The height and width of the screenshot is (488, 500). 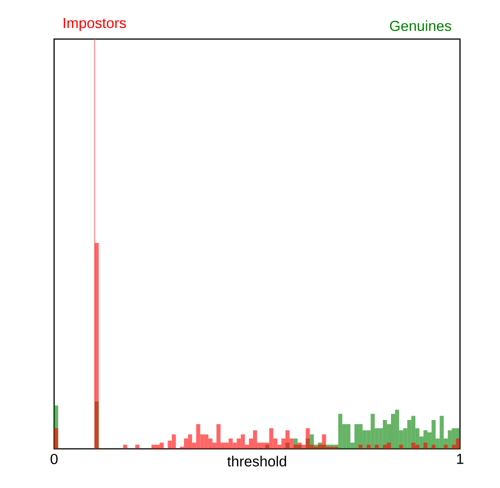 What do you see at coordinates (460, 459) in the screenshot?
I see `x-tick-label: 1` at bounding box center [460, 459].